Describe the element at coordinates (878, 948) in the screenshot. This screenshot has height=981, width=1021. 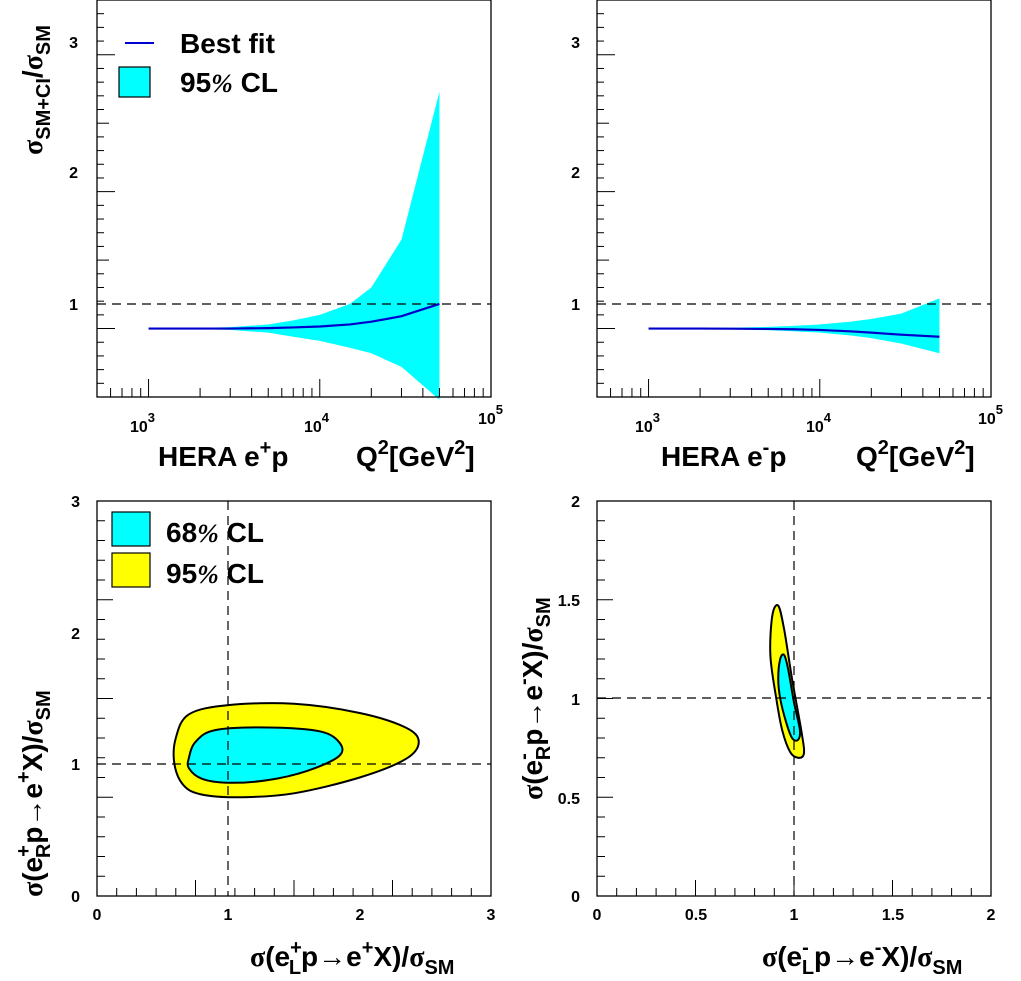
I see `p4-xlabel-sup2: -` at that location.